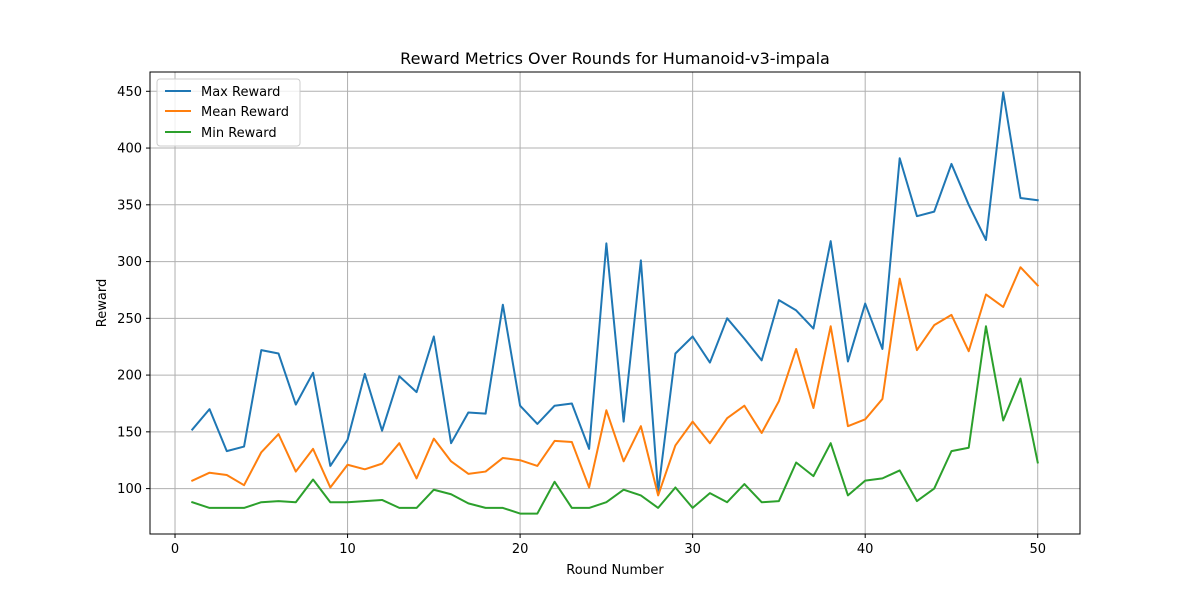  What do you see at coordinates (347, 549) in the screenshot?
I see `x-tick-label: 10` at bounding box center [347, 549].